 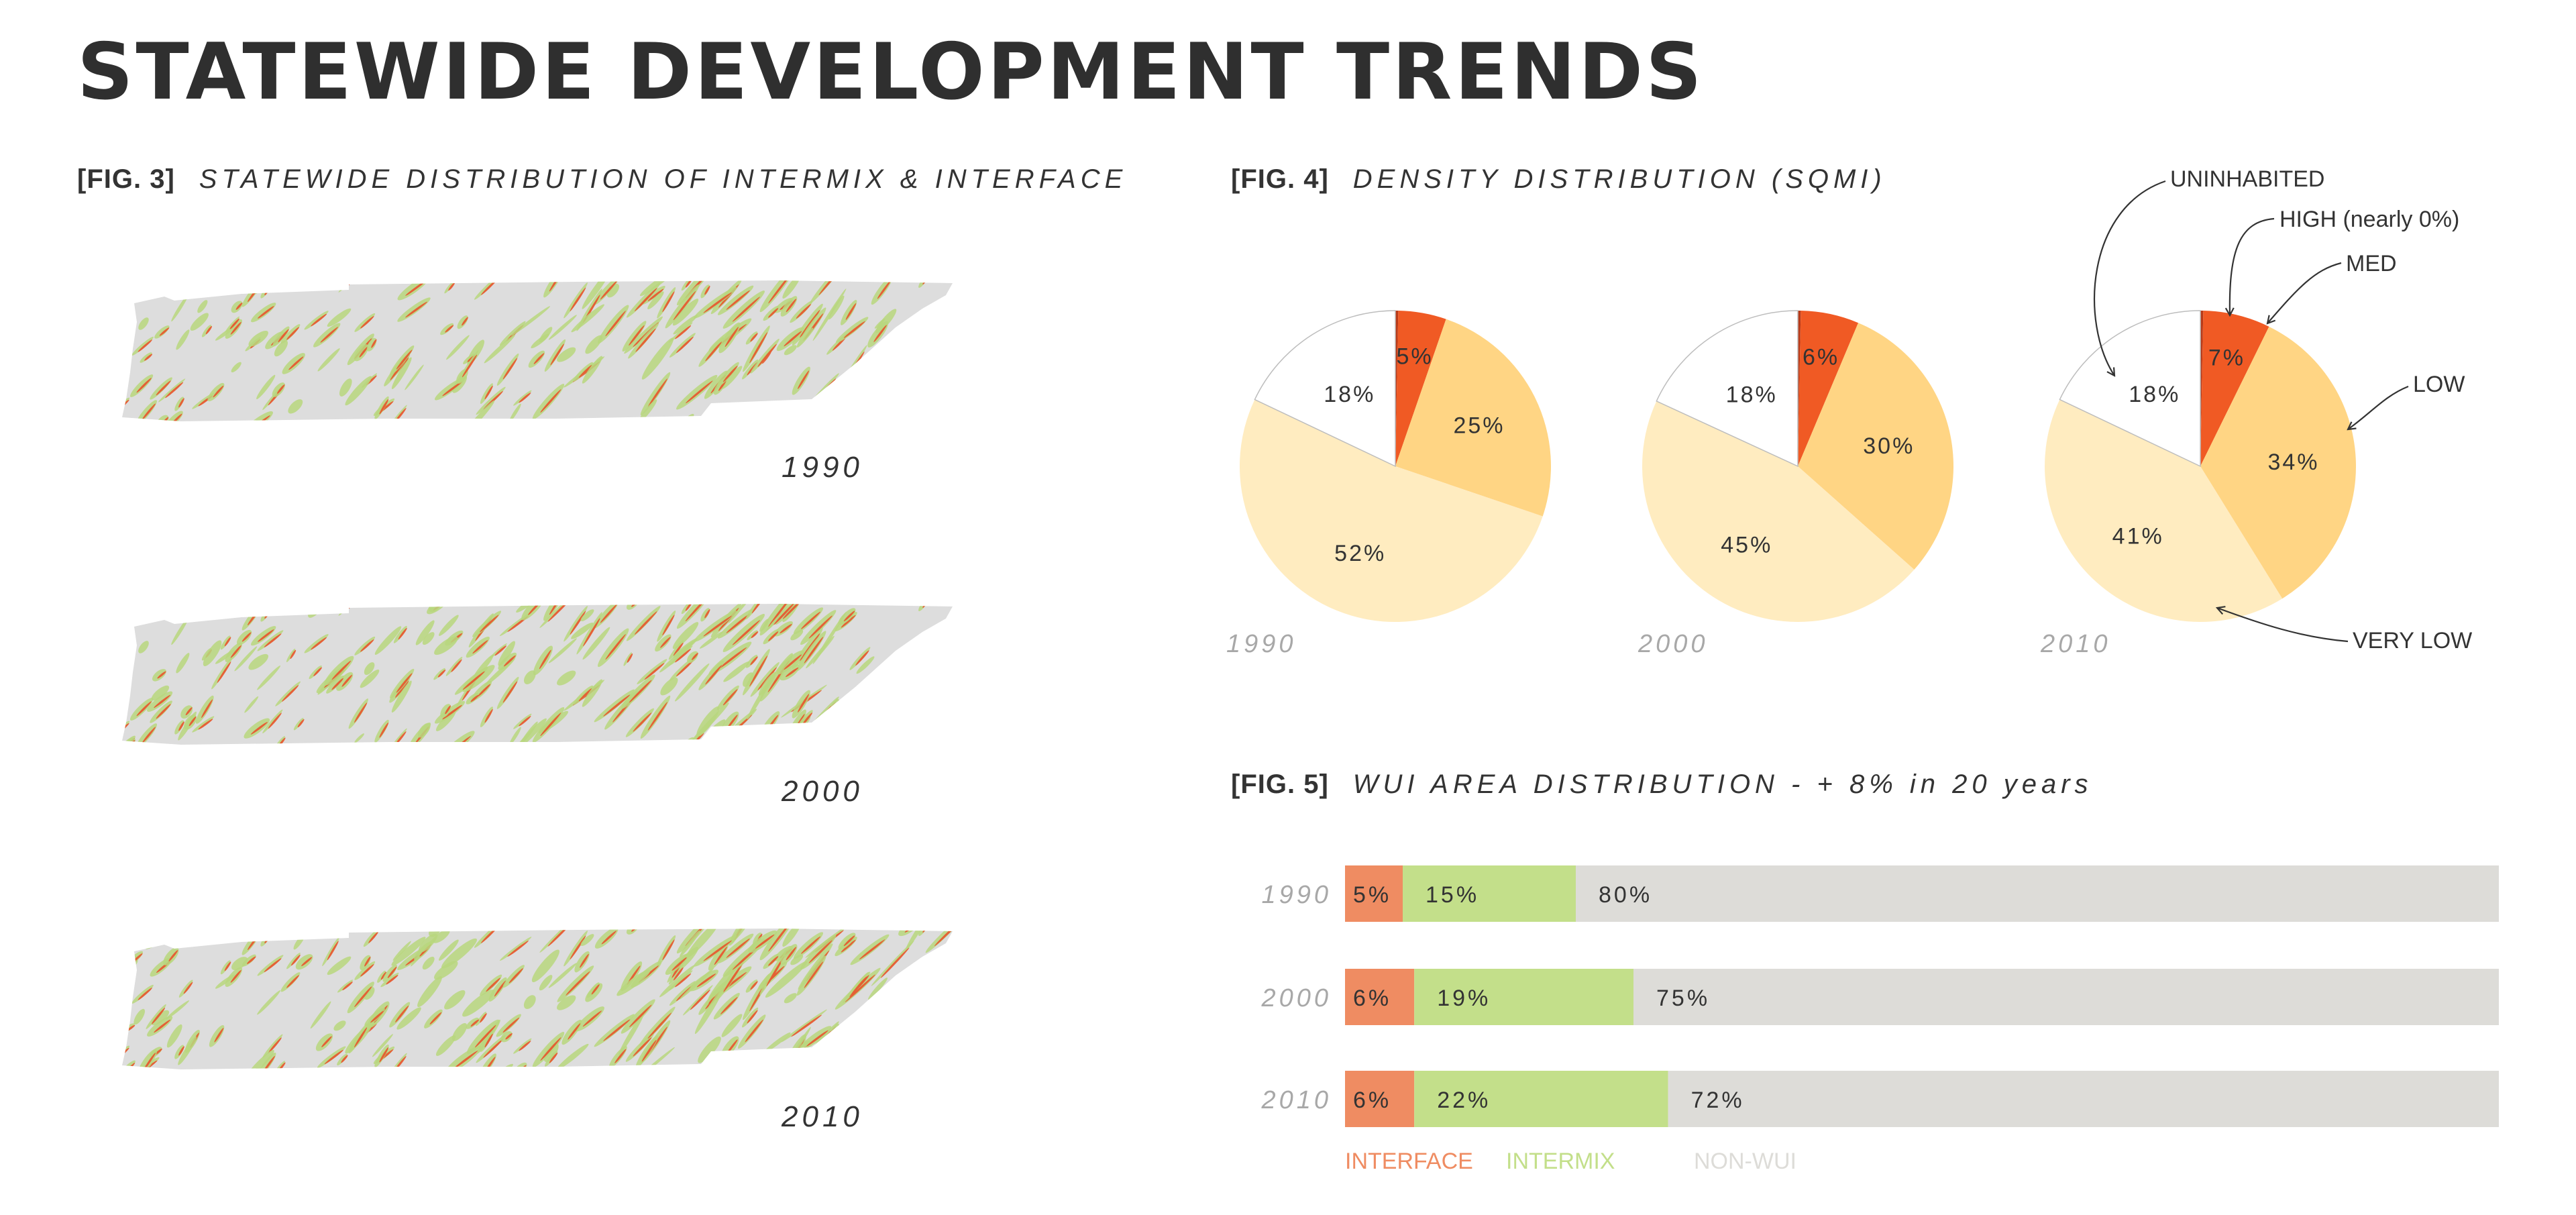 I want to click on bar-year-label-1990: 1990, so click(x=1296, y=895).